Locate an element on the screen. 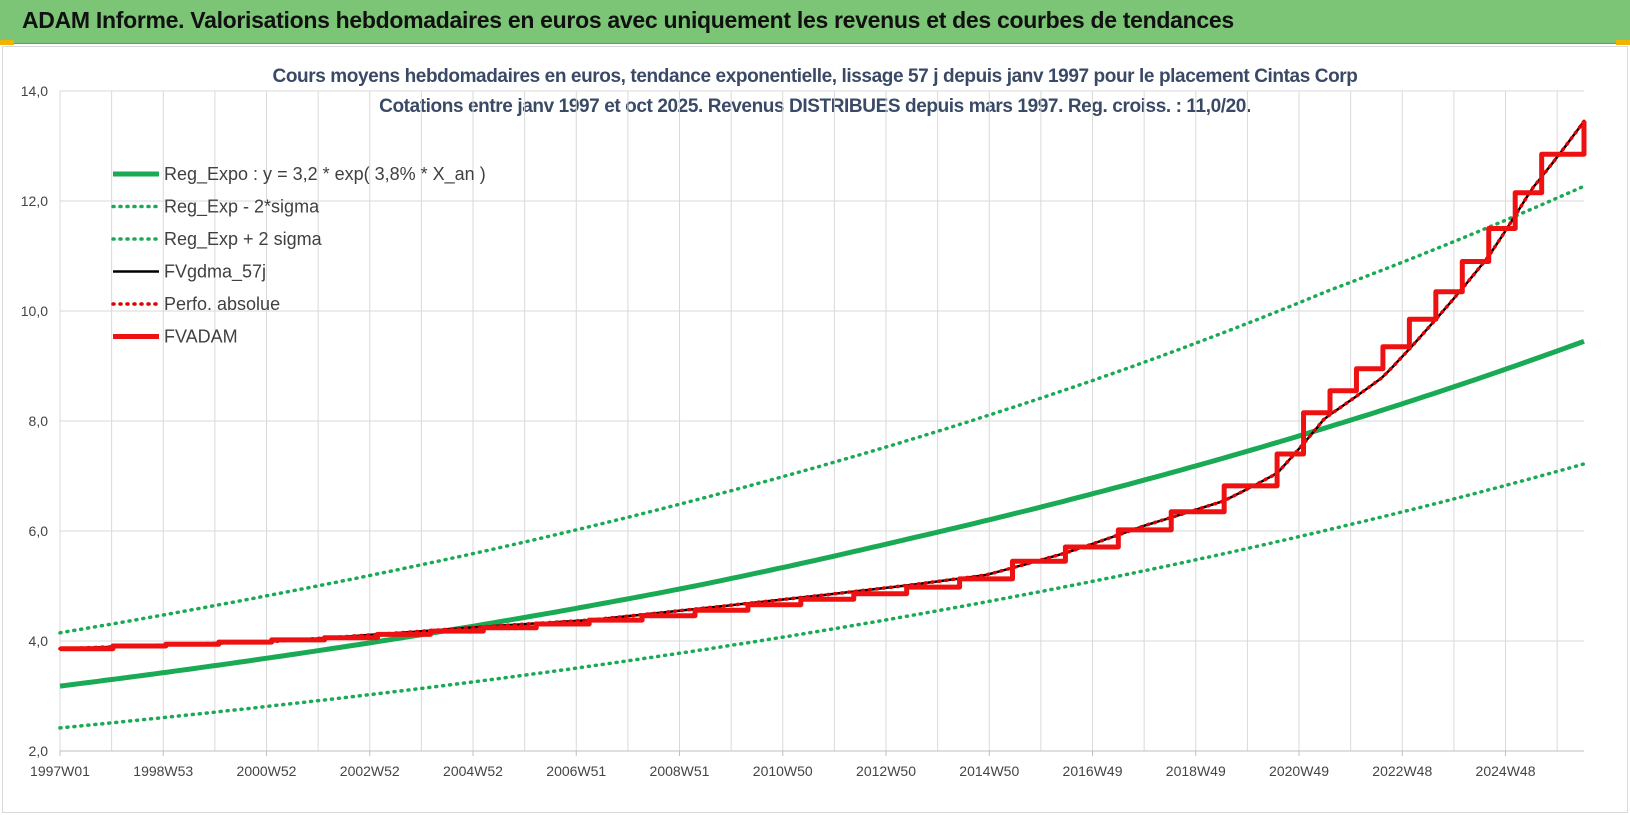  x-tick-label: 2010W50 is located at coordinates (783, 771).